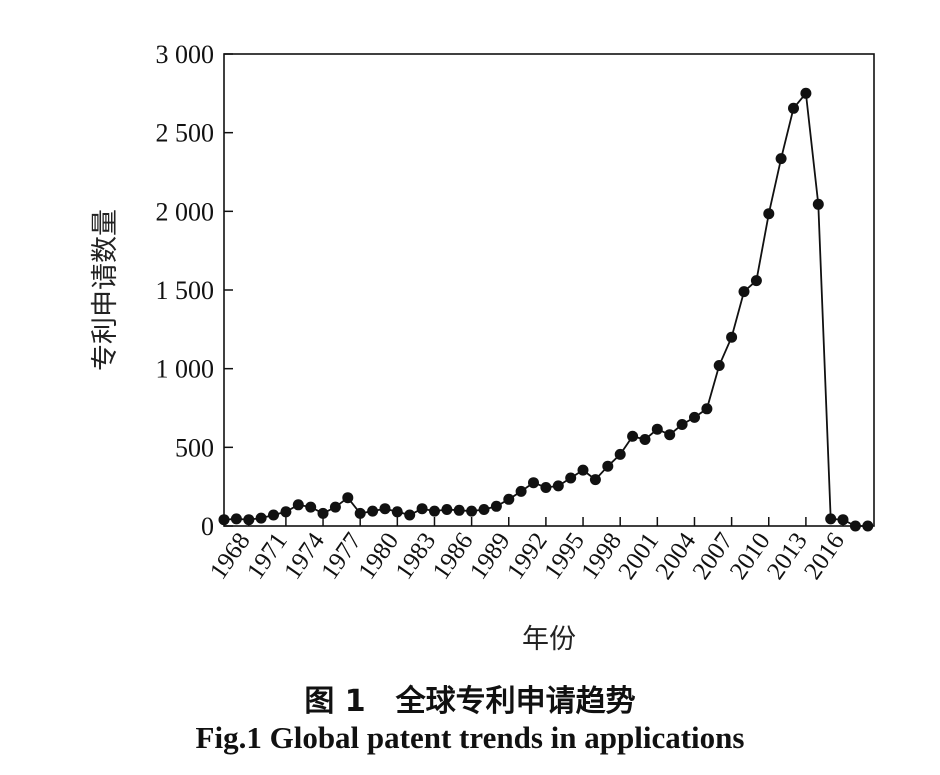 The width and height of the screenshot is (940, 775). I want to click on x-tick-label: 1989, so click(490, 556).